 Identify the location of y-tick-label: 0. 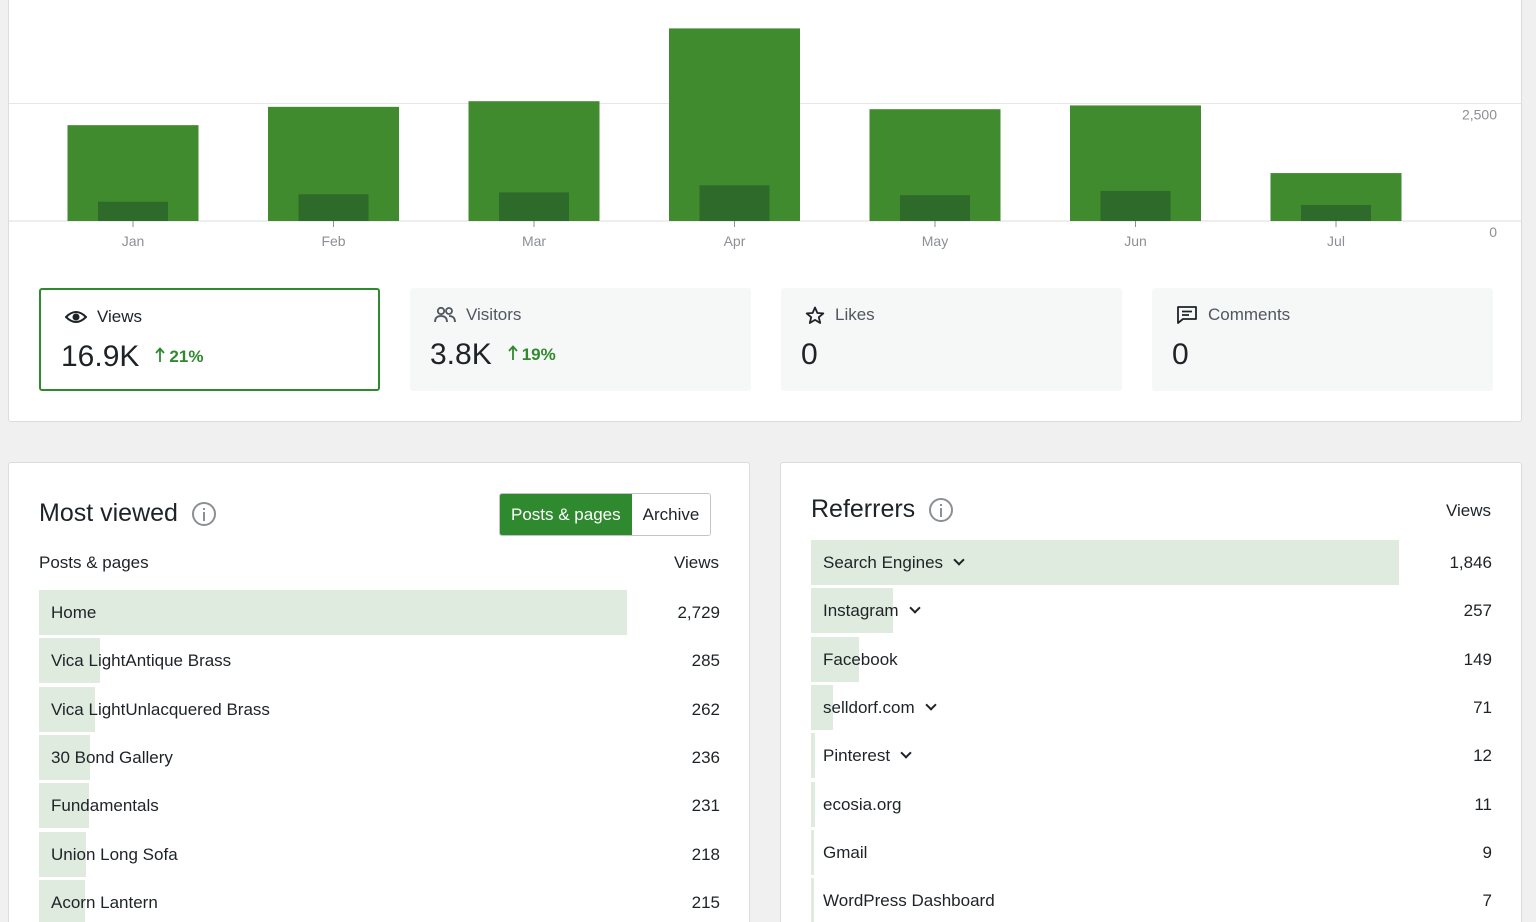
(1493, 232).